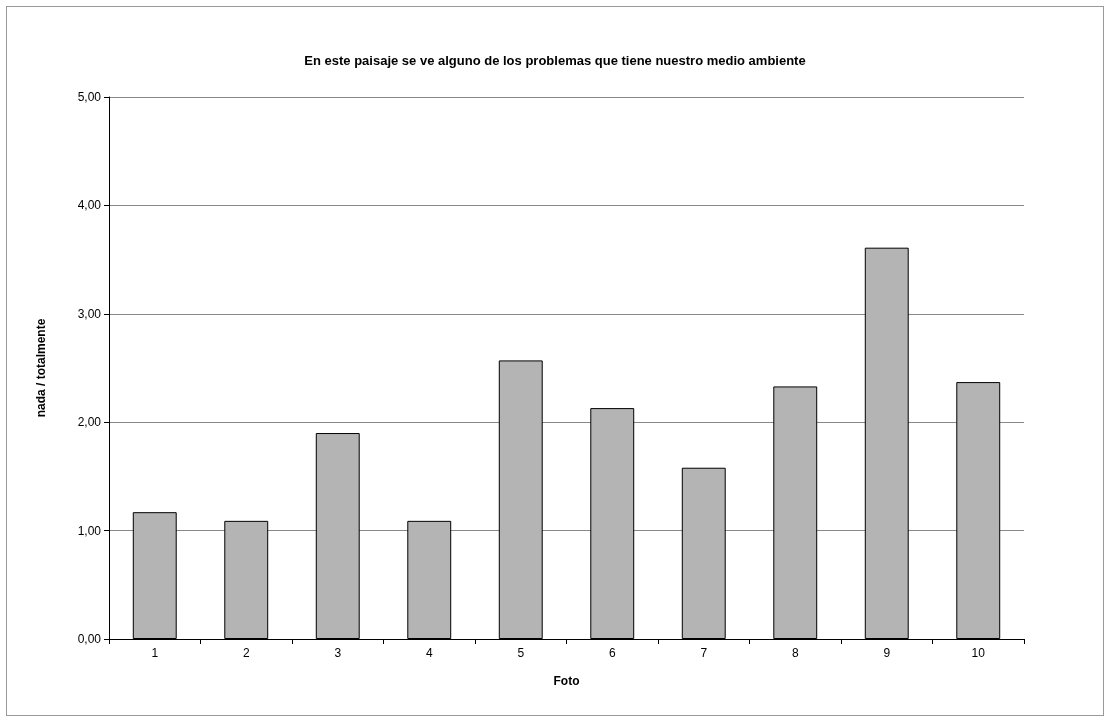 This screenshot has width=1112, height=724. I want to click on y-axis-title: nada / totalmente, so click(41, 368).